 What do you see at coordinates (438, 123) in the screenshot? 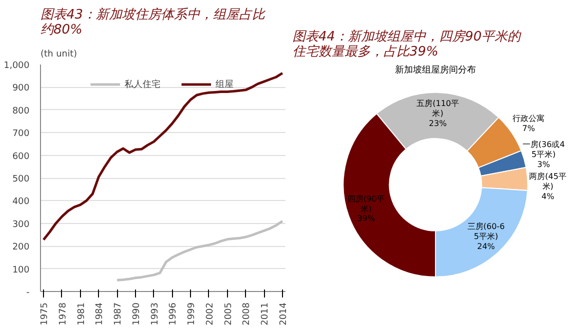
I see `data-label: 23%` at bounding box center [438, 123].